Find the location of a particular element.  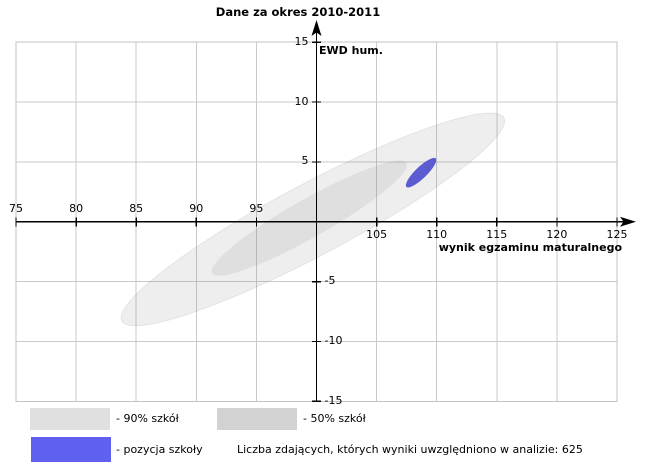

x-axis-title: wynik egzaminu maturalnego is located at coordinates (530, 247).